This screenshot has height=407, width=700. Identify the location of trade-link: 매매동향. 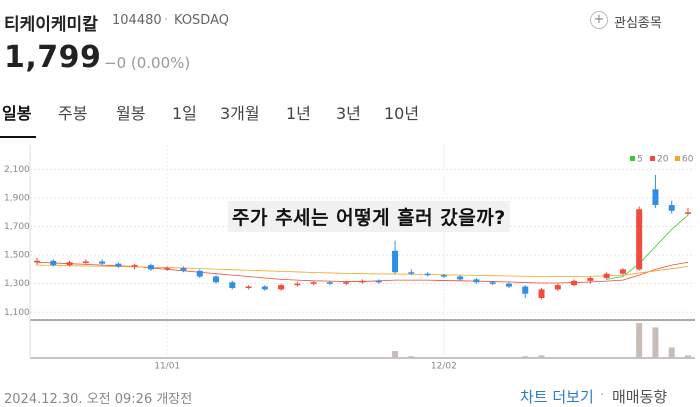
(640, 397).